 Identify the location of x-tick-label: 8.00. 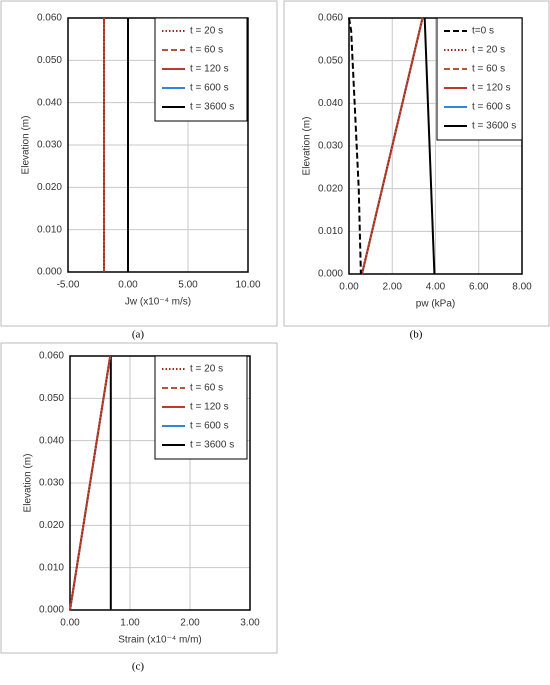
(522, 287).